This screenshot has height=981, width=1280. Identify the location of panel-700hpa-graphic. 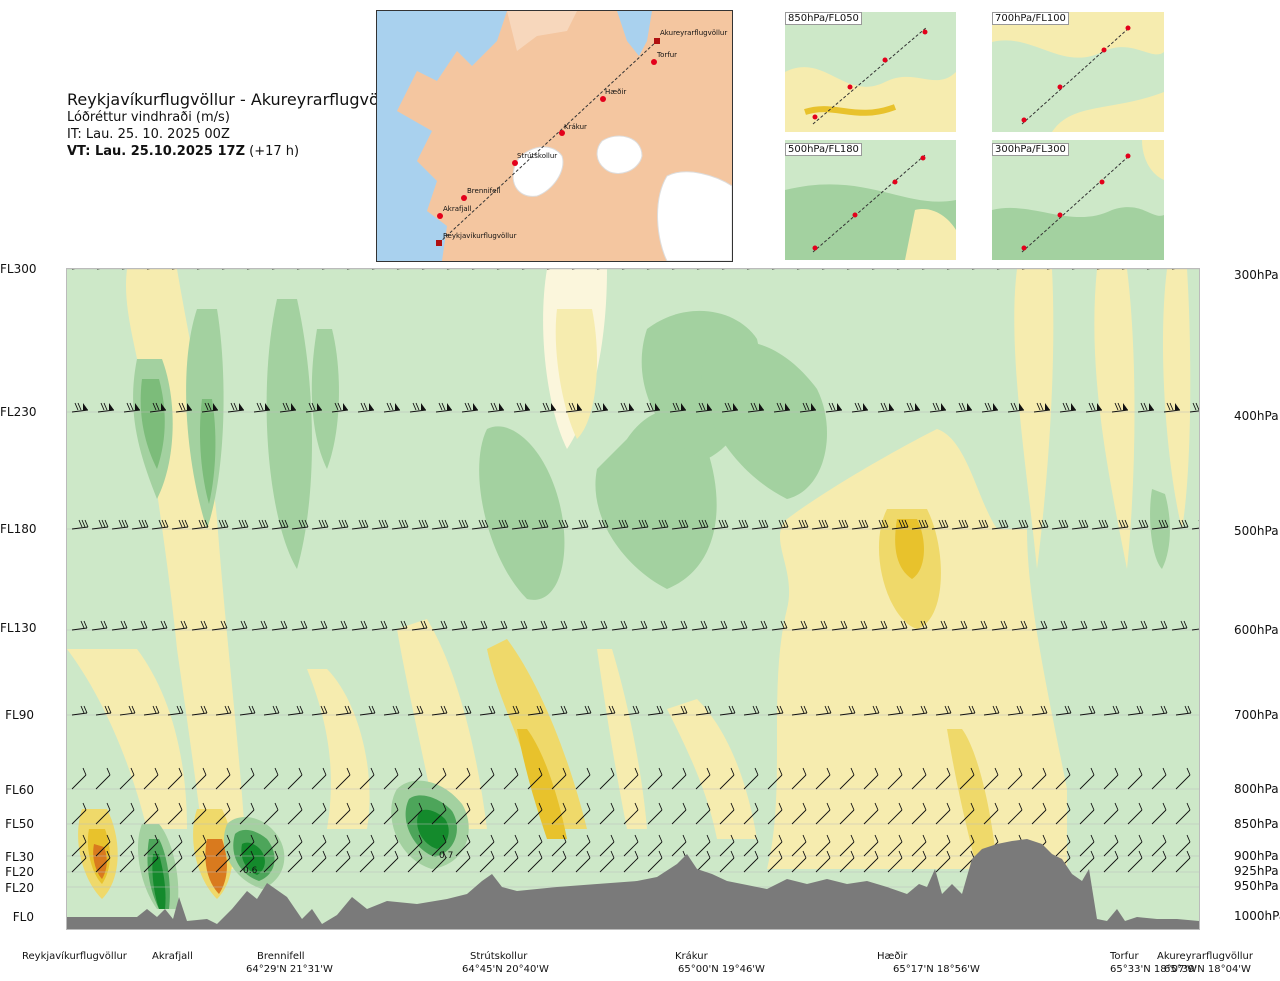
(1078, 72).